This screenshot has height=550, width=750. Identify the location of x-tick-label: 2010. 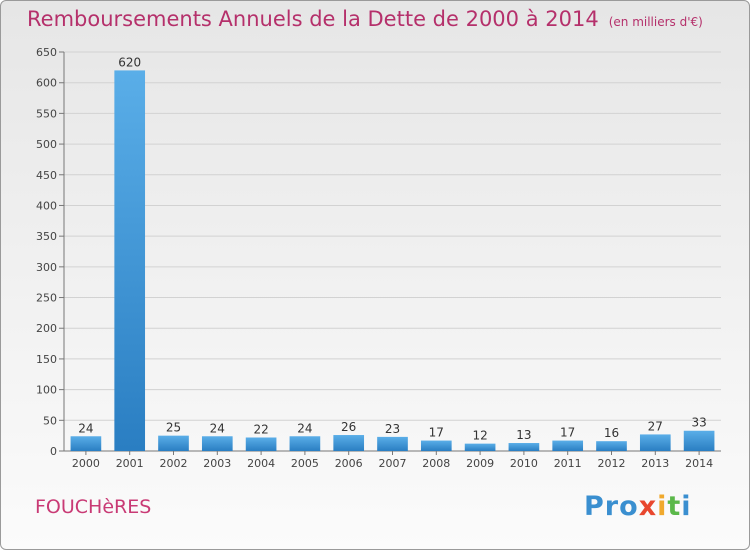
(524, 463).